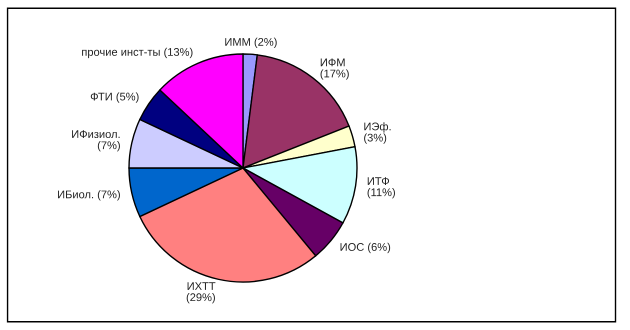 Image resolution: width=630 pixels, height=330 pixels. Describe the element at coordinates (377, 133) in the screenshot. I see `slice-label: ИЭф. (3%)` at that location.